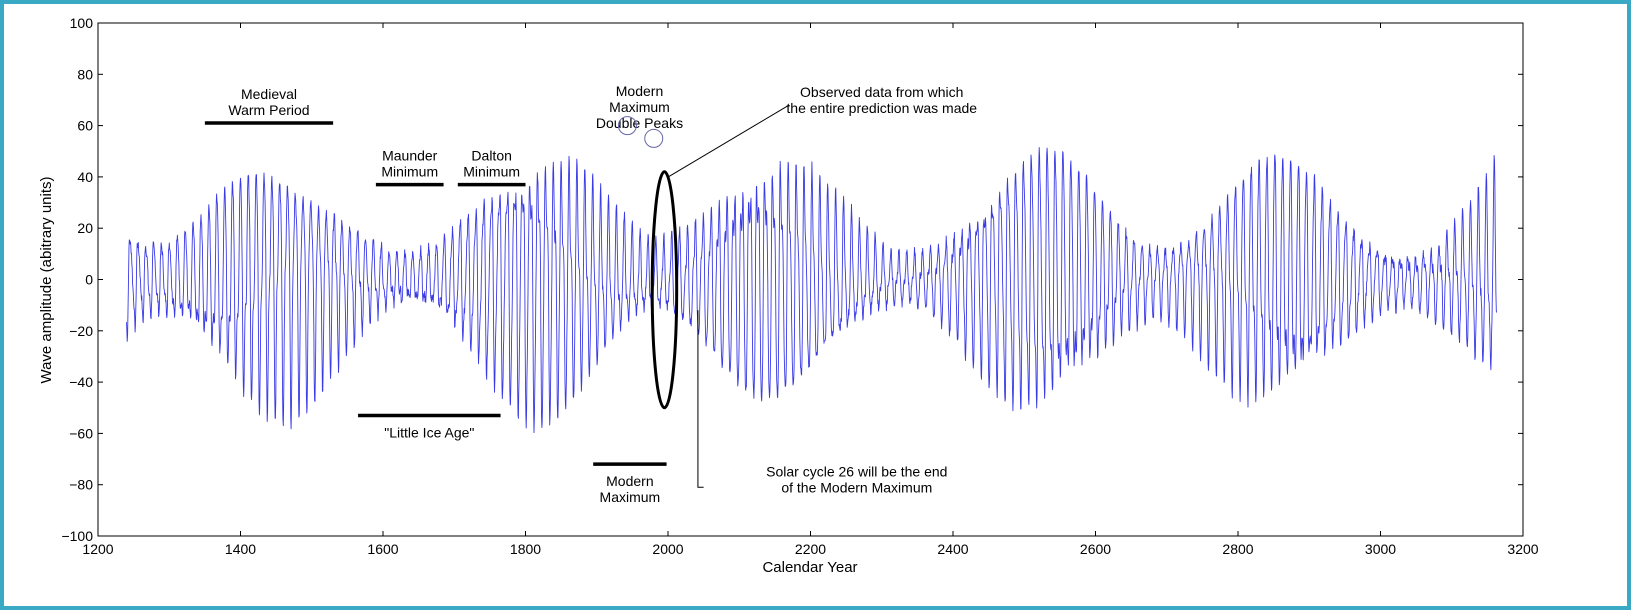  Describe the element at coordinates (667, 549) in the screenshot. I see `x-tick-label: 2000` at that location.